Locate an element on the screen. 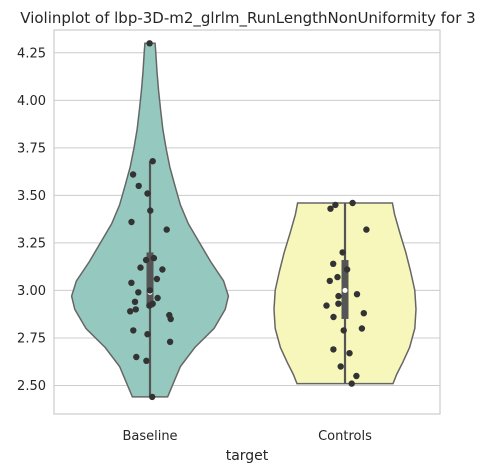 The height and width of the screenshot is (473, 480). violin-controls is located at coordinates (345, 293).